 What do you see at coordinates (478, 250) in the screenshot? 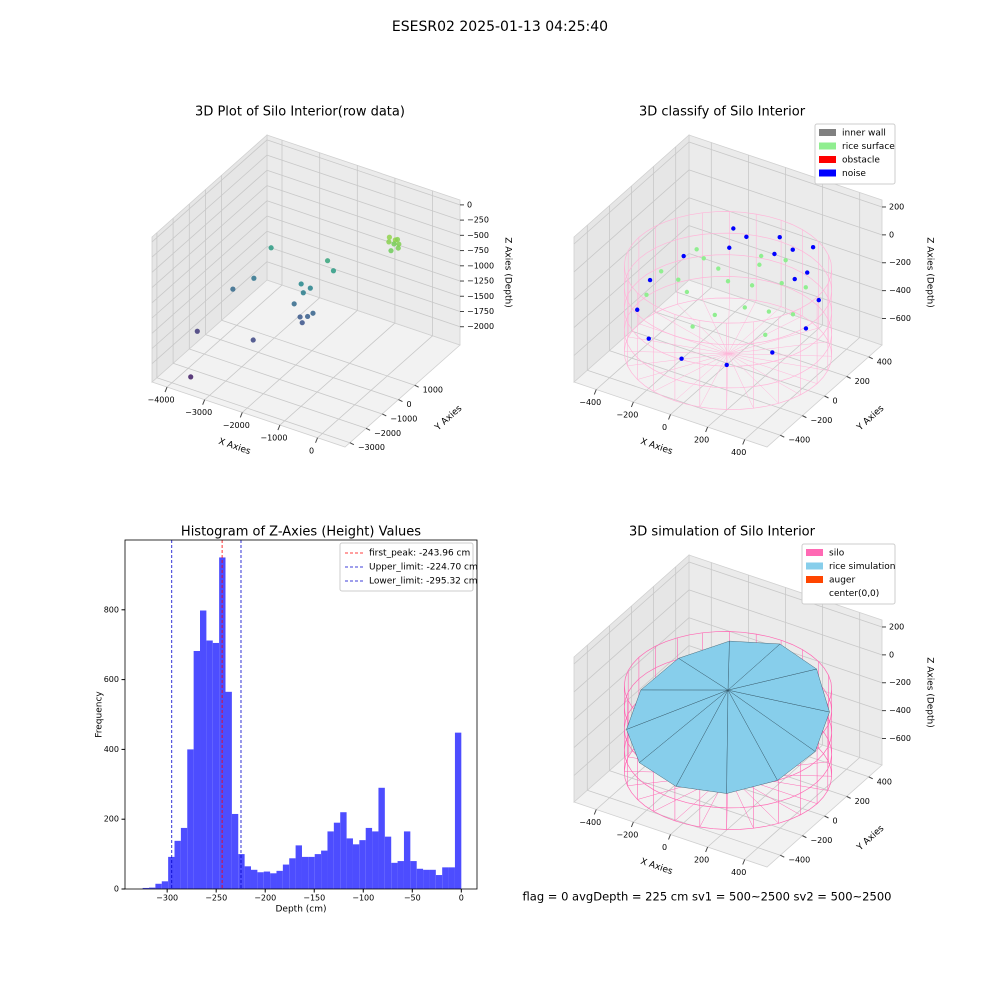
I see `z-tick-label: −750` at bounding box center [478, 250].